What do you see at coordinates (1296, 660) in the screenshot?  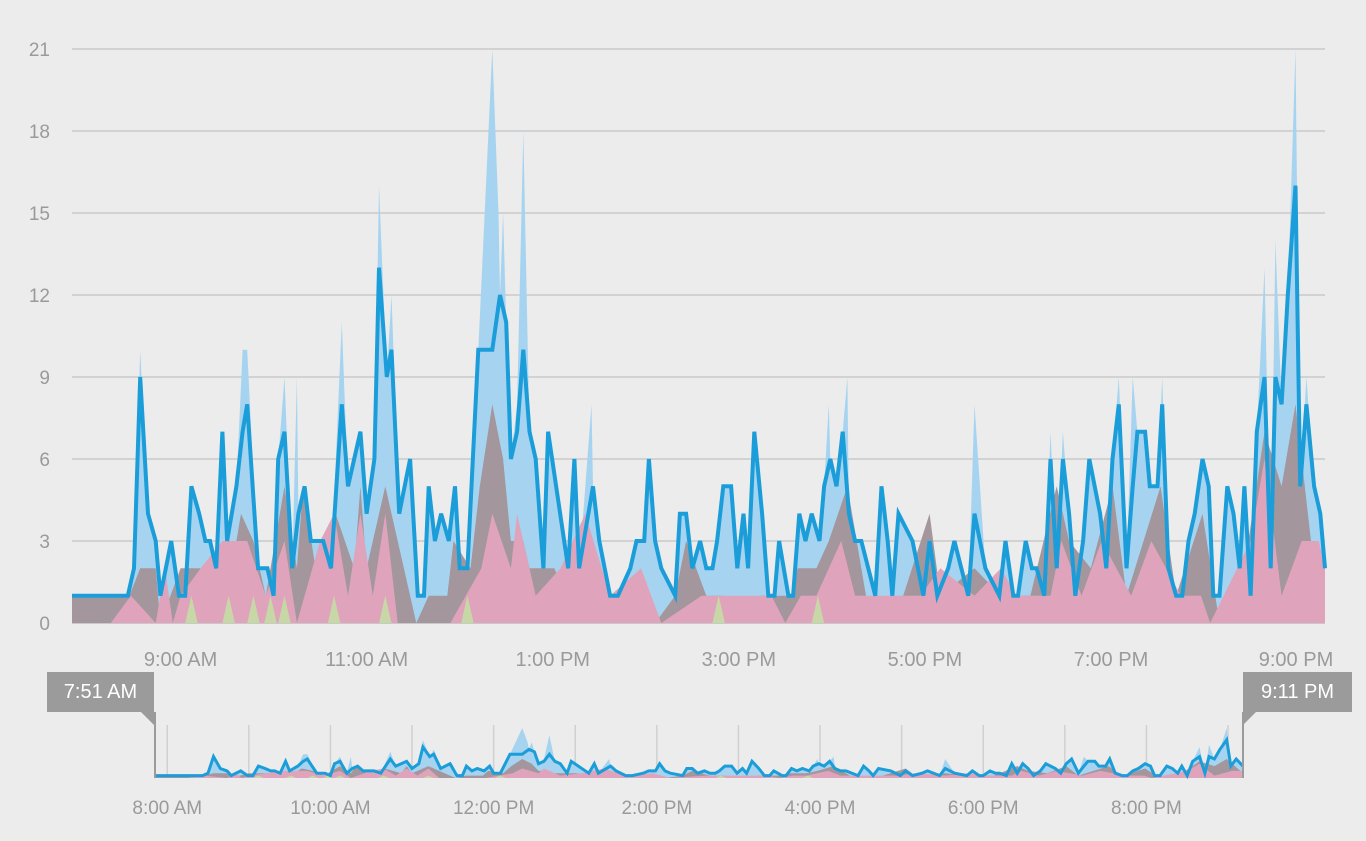 I see `x-tick-label: 9:00 PM` at bounding box center [1296, 660].